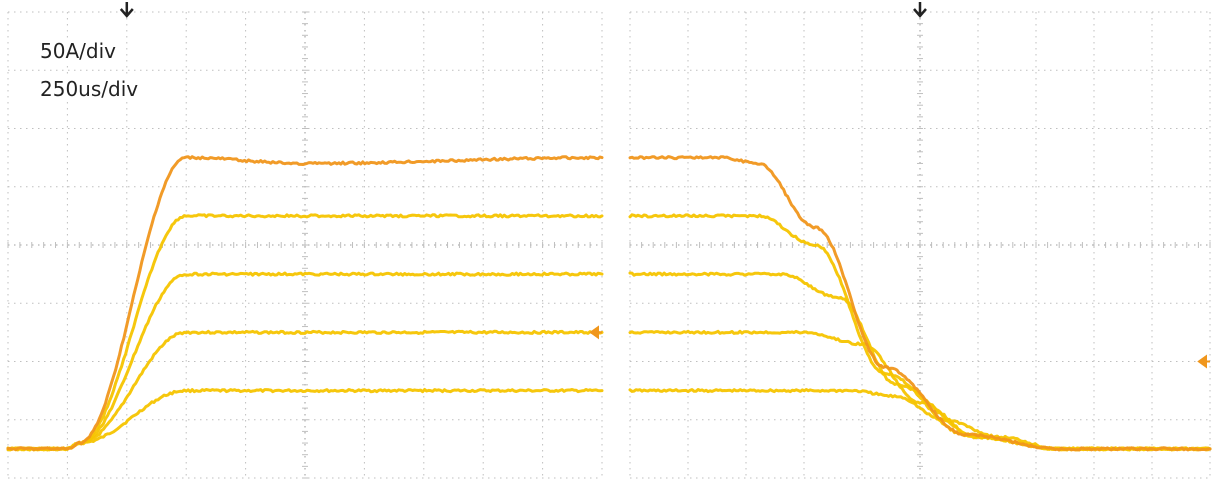 Image resolution: width=1212 pixels, height=485 pixels. What do you see at coordinates (89, 89) in the screenshot?
I see `time-scale-label: 250us/div` at bounding box center [89, 89].